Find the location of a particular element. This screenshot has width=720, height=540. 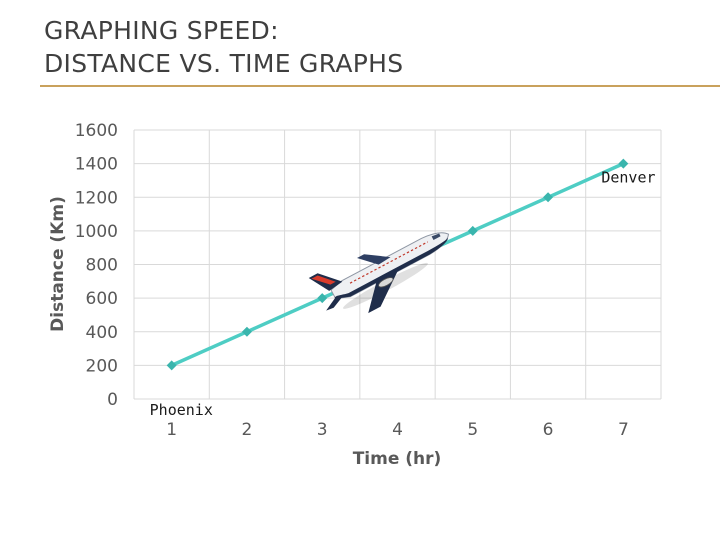

x-axis-title: Time (hr) is located at coordinates (397, 459).